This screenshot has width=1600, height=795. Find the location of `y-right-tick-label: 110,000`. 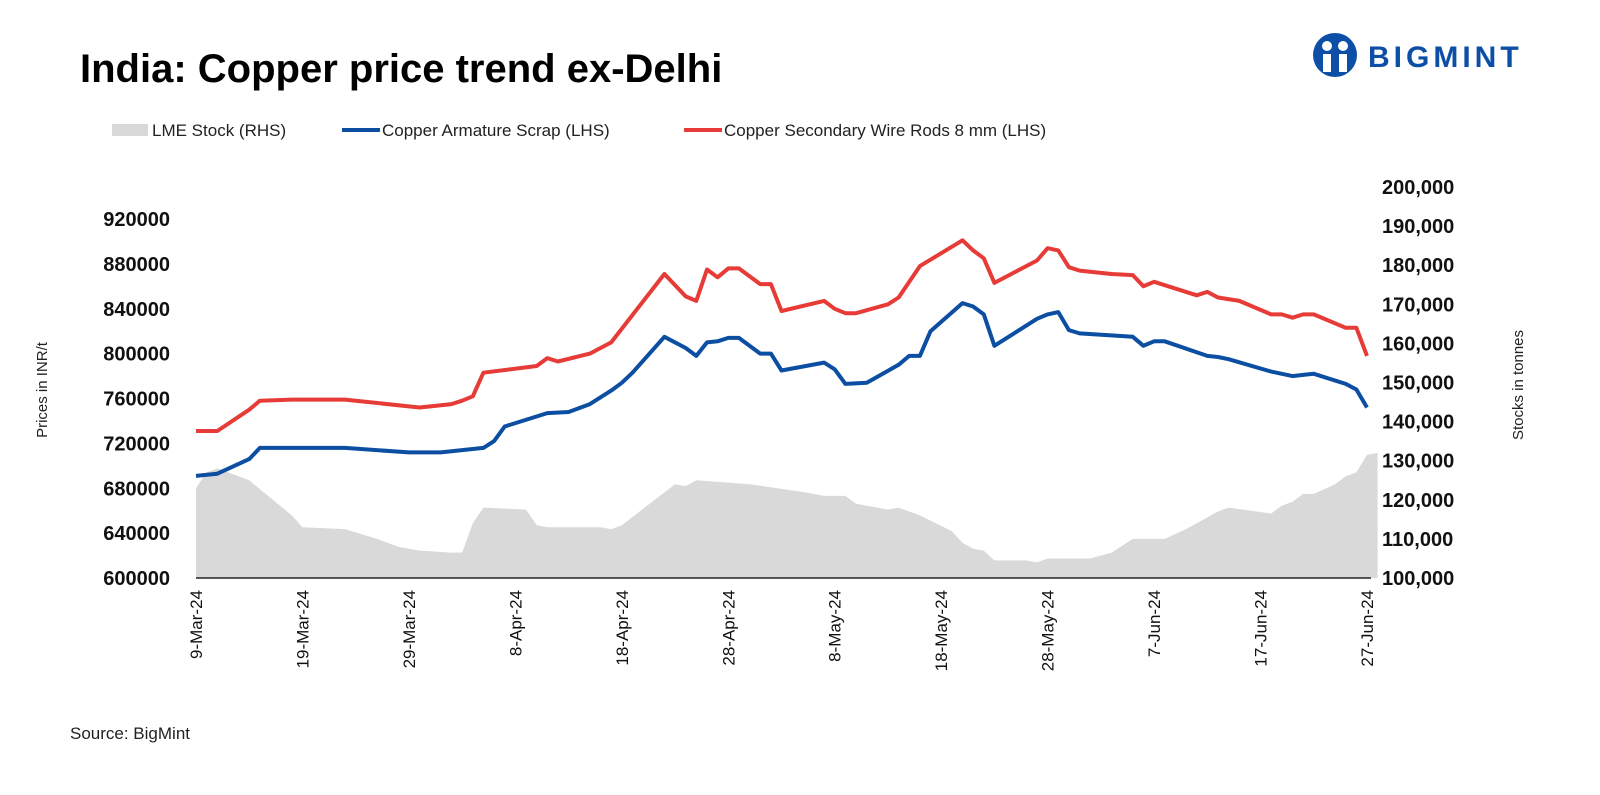

y-right-tick-label: 110,000 is located at coordinates (1417, 540).